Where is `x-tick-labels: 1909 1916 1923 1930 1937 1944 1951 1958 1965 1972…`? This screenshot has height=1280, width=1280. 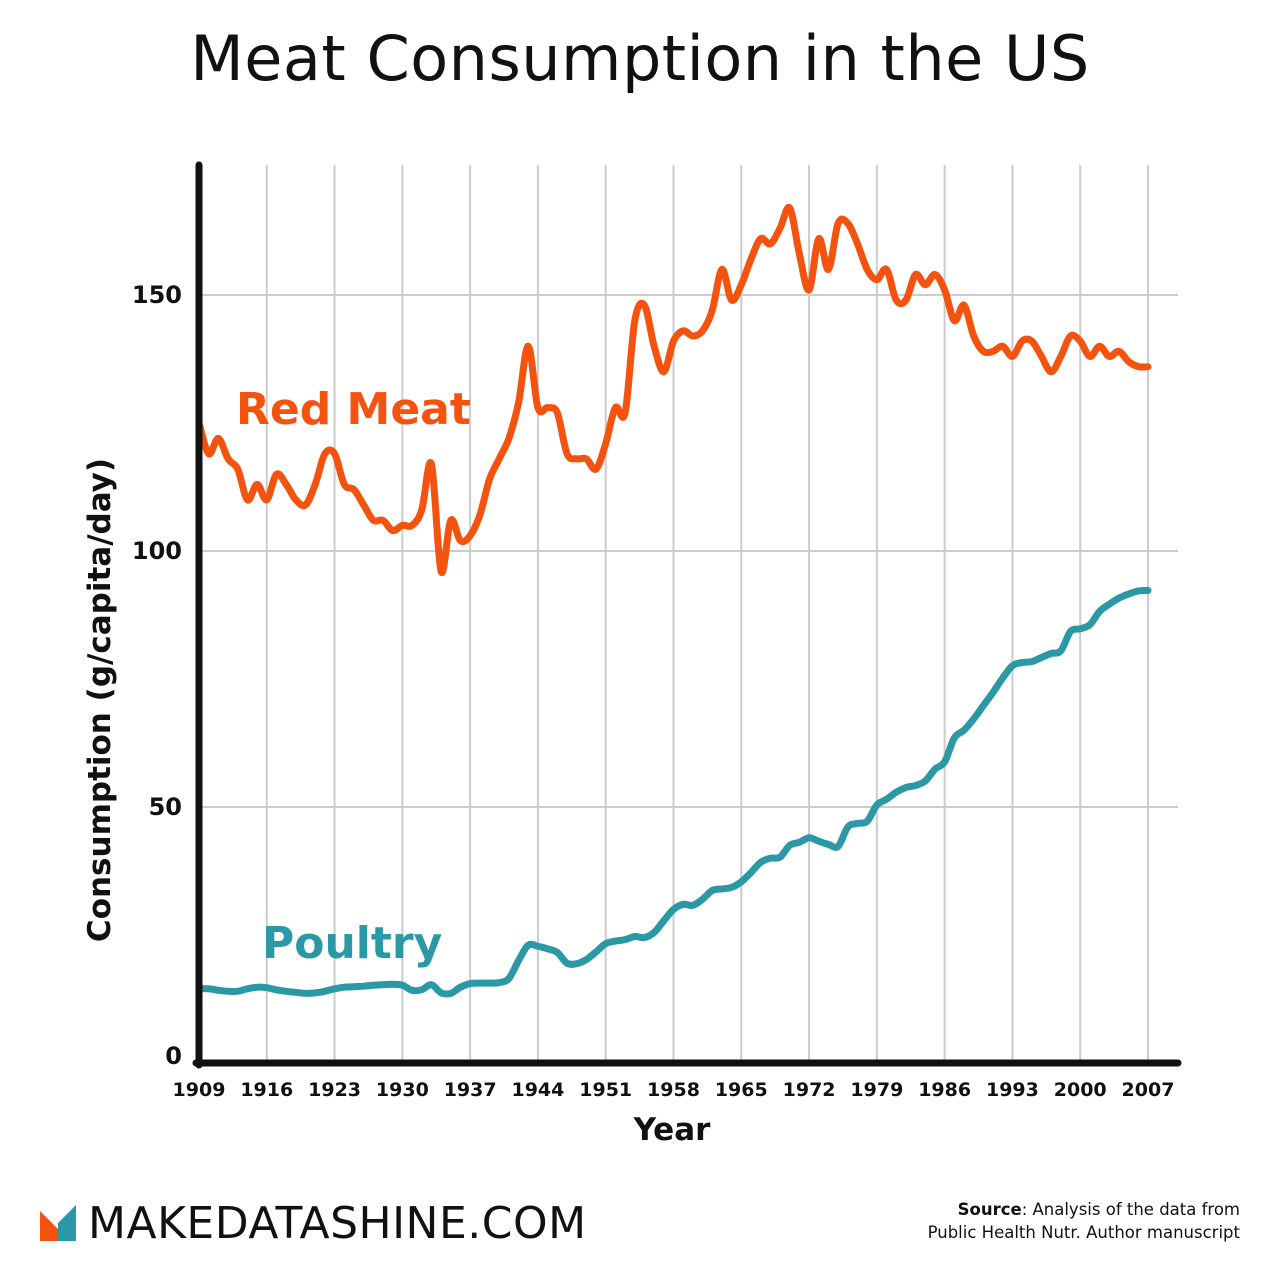 x-tick-labels: 1909 1916 1923 1930 1937 1944 1951 1958 1965 1972… is located at coordinates (674, 1090).